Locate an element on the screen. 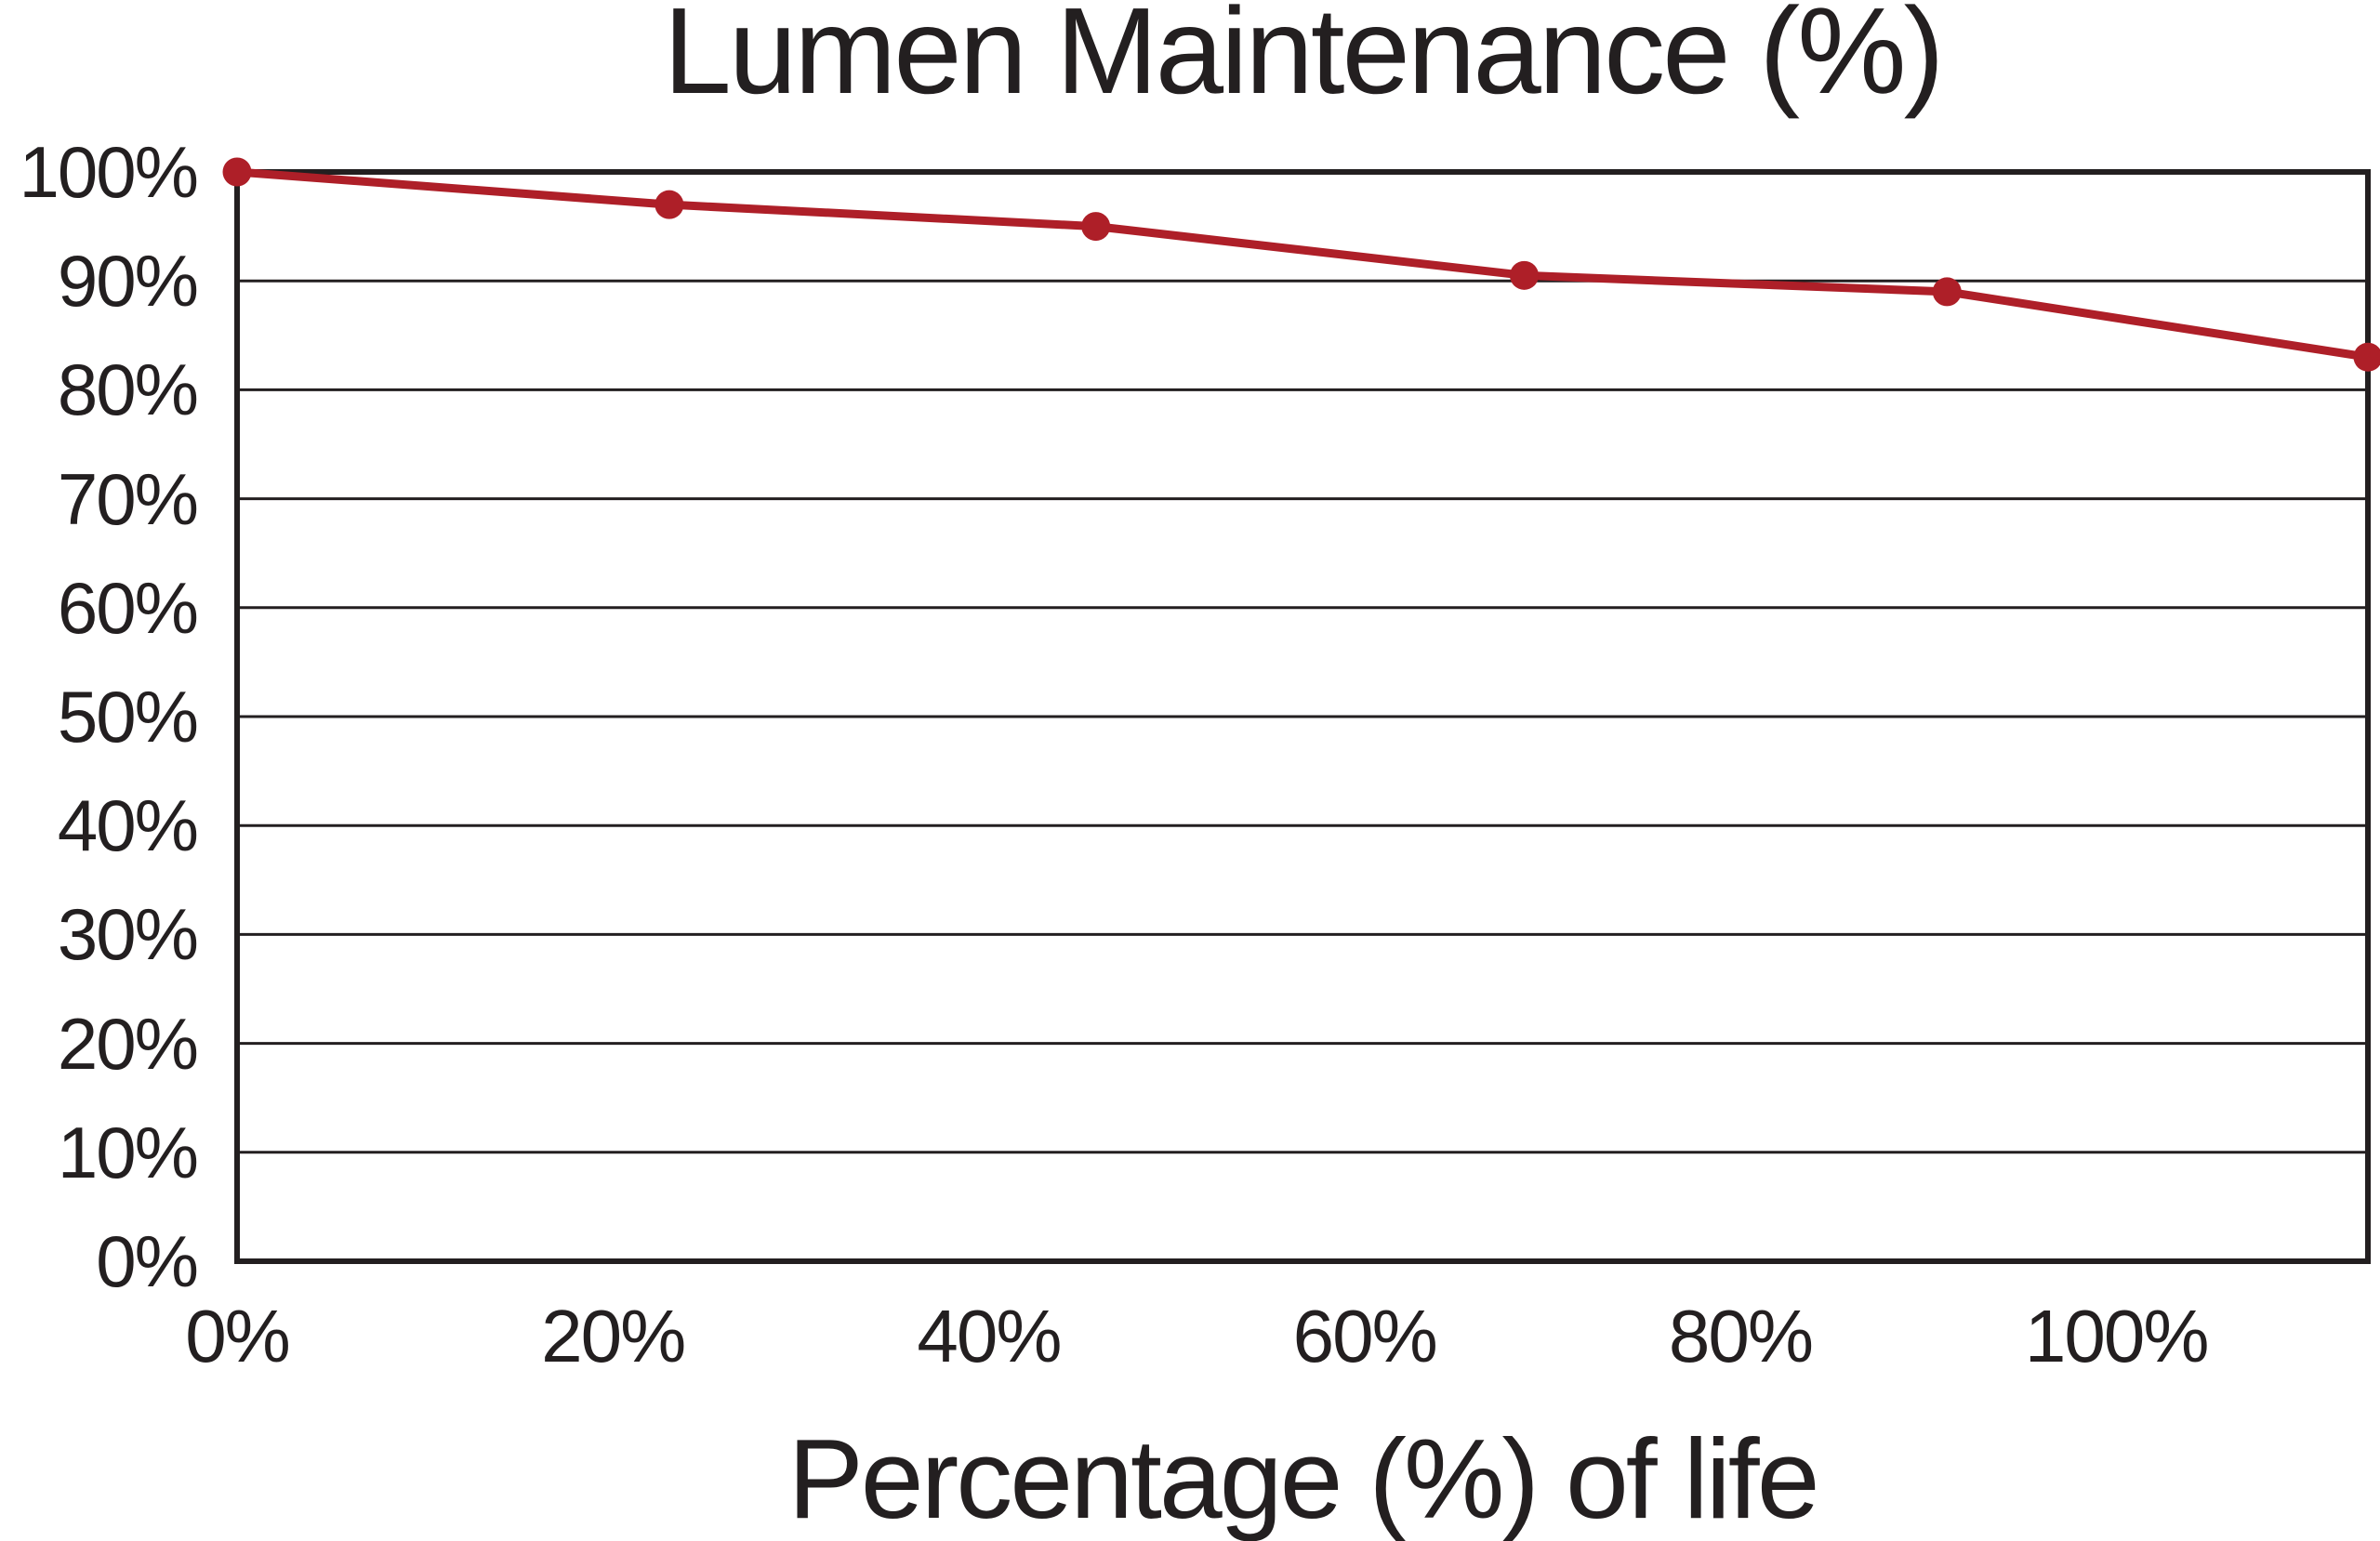  x-tick-label: 40% is located at coordinates (989, 1336).